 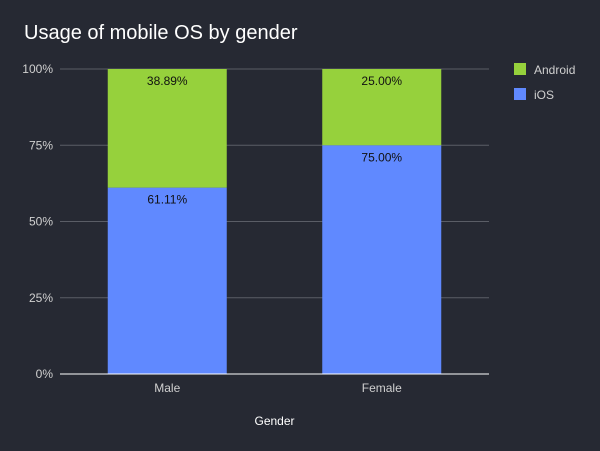 What do you see at coordinates (278, 388) in the screenshot?
I see `x-axis-ticks: Male Female` at bounding box center [278, 388].